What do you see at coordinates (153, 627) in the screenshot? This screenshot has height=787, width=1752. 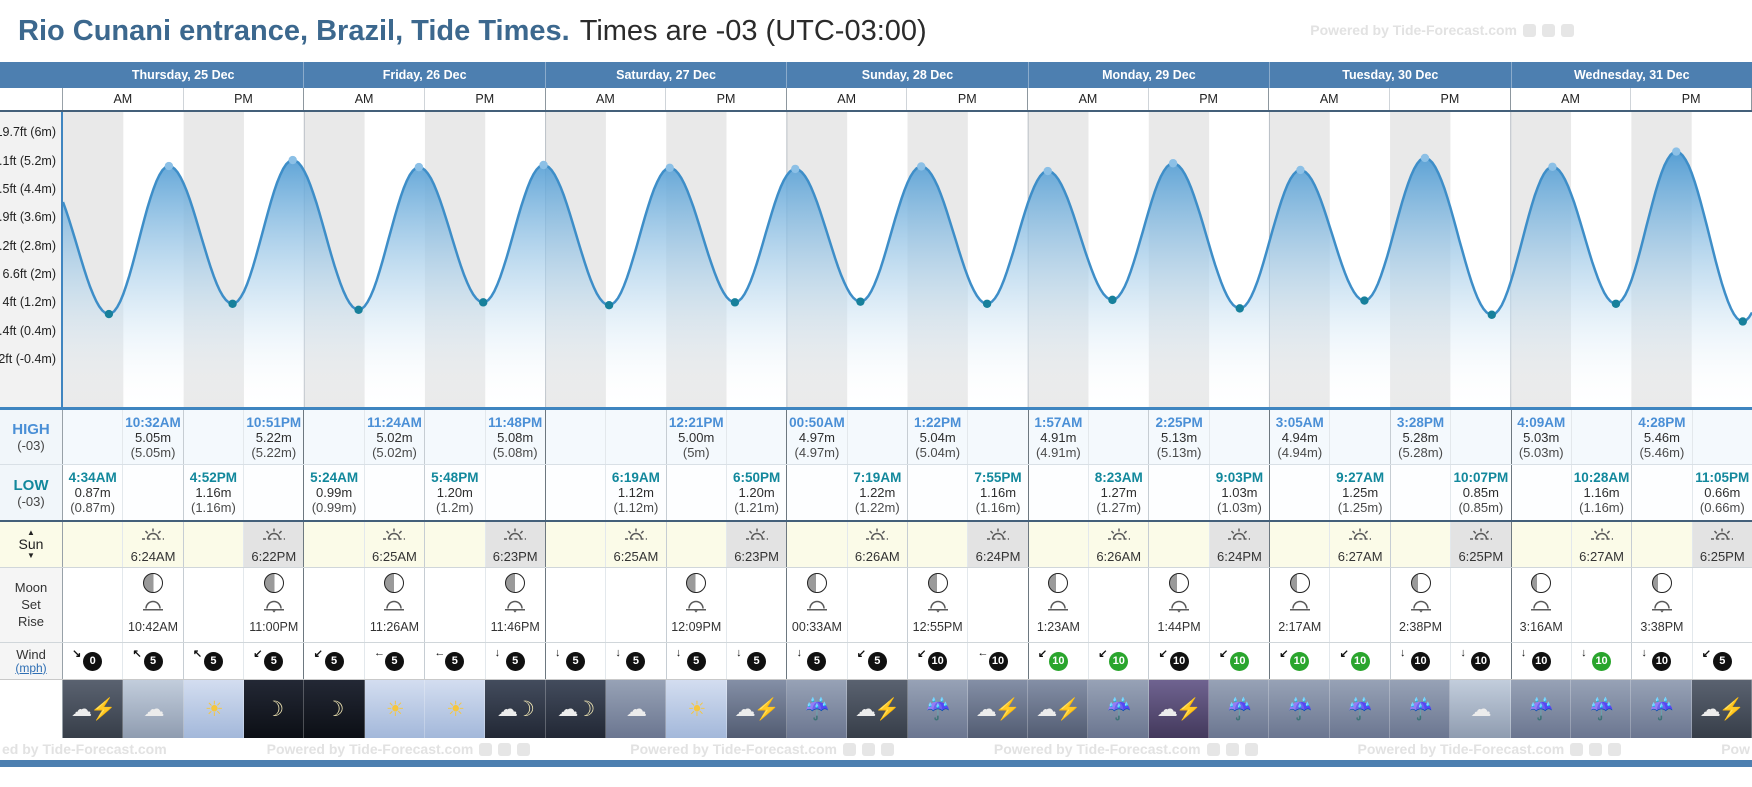 I see `moon-time: 10:42AM` at bounding box center [153, 627].